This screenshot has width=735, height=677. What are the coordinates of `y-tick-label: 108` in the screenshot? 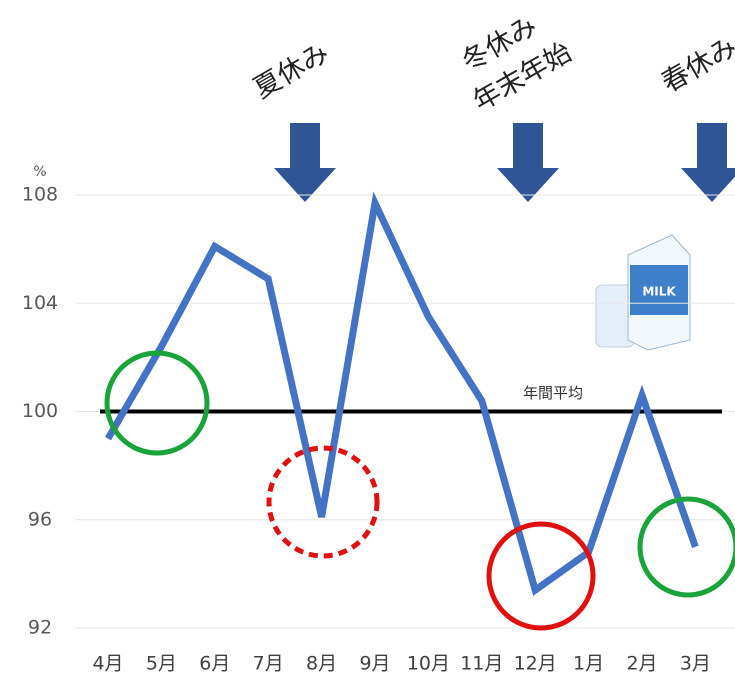 It's located at (40, 195).